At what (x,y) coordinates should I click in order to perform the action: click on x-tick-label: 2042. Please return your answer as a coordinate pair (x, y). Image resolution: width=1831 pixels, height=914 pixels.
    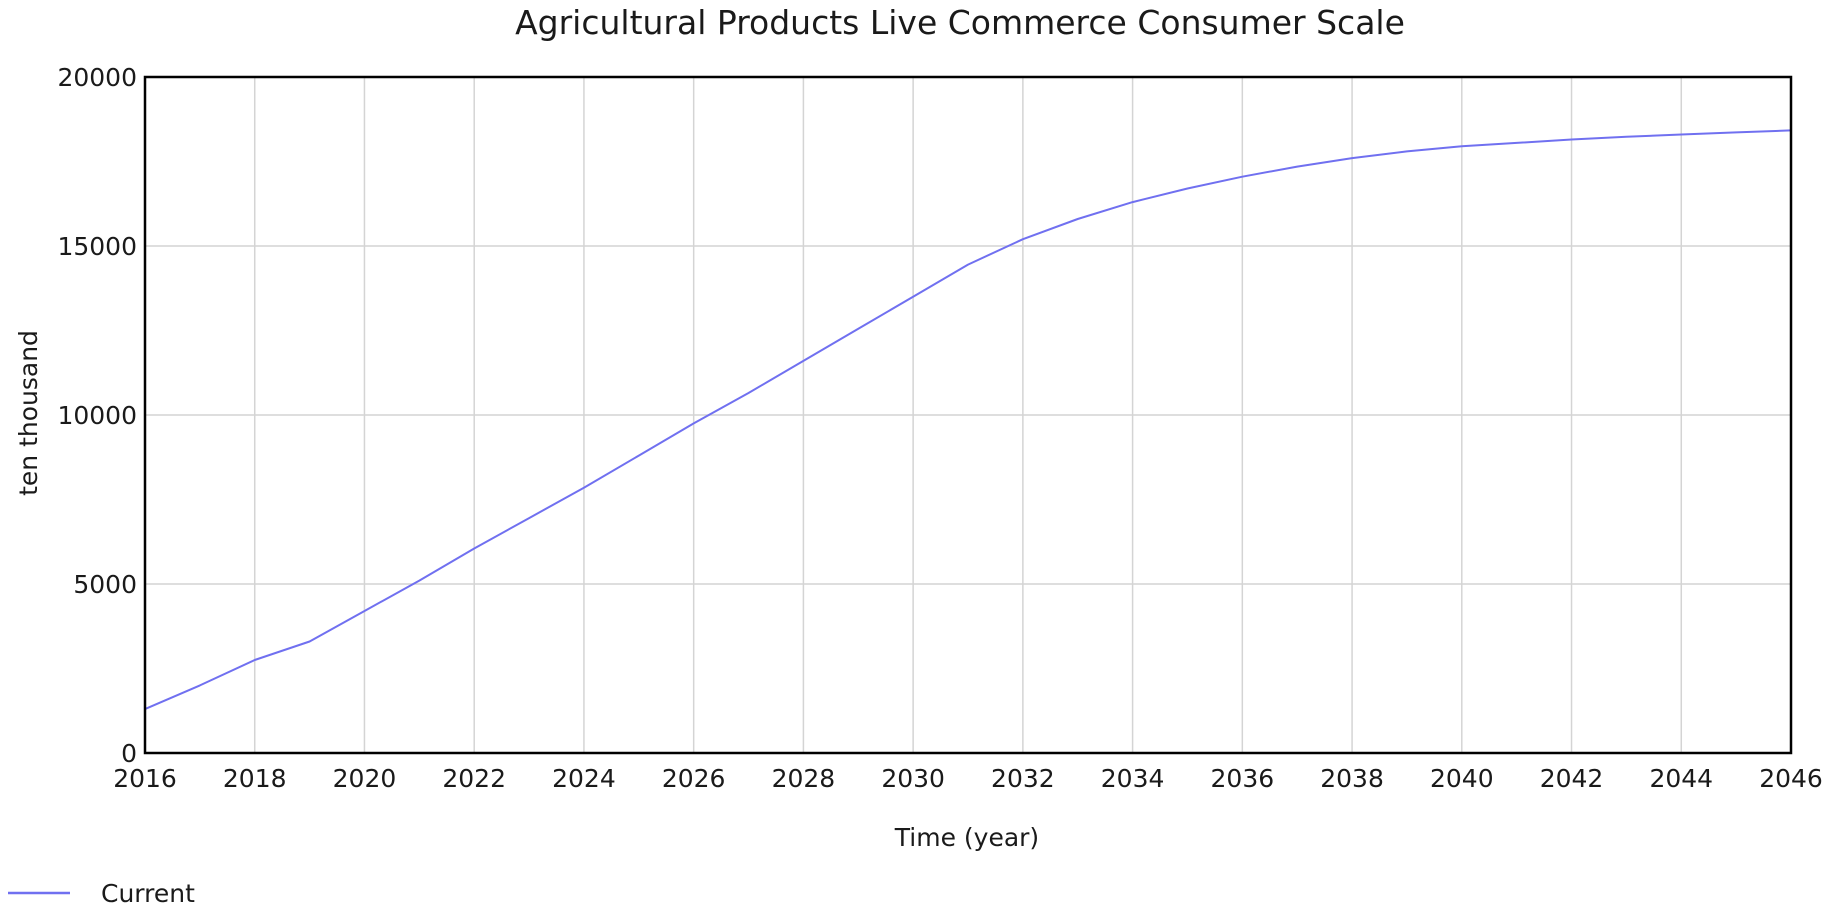
    Looking at the image, I should click on (1572, 778).